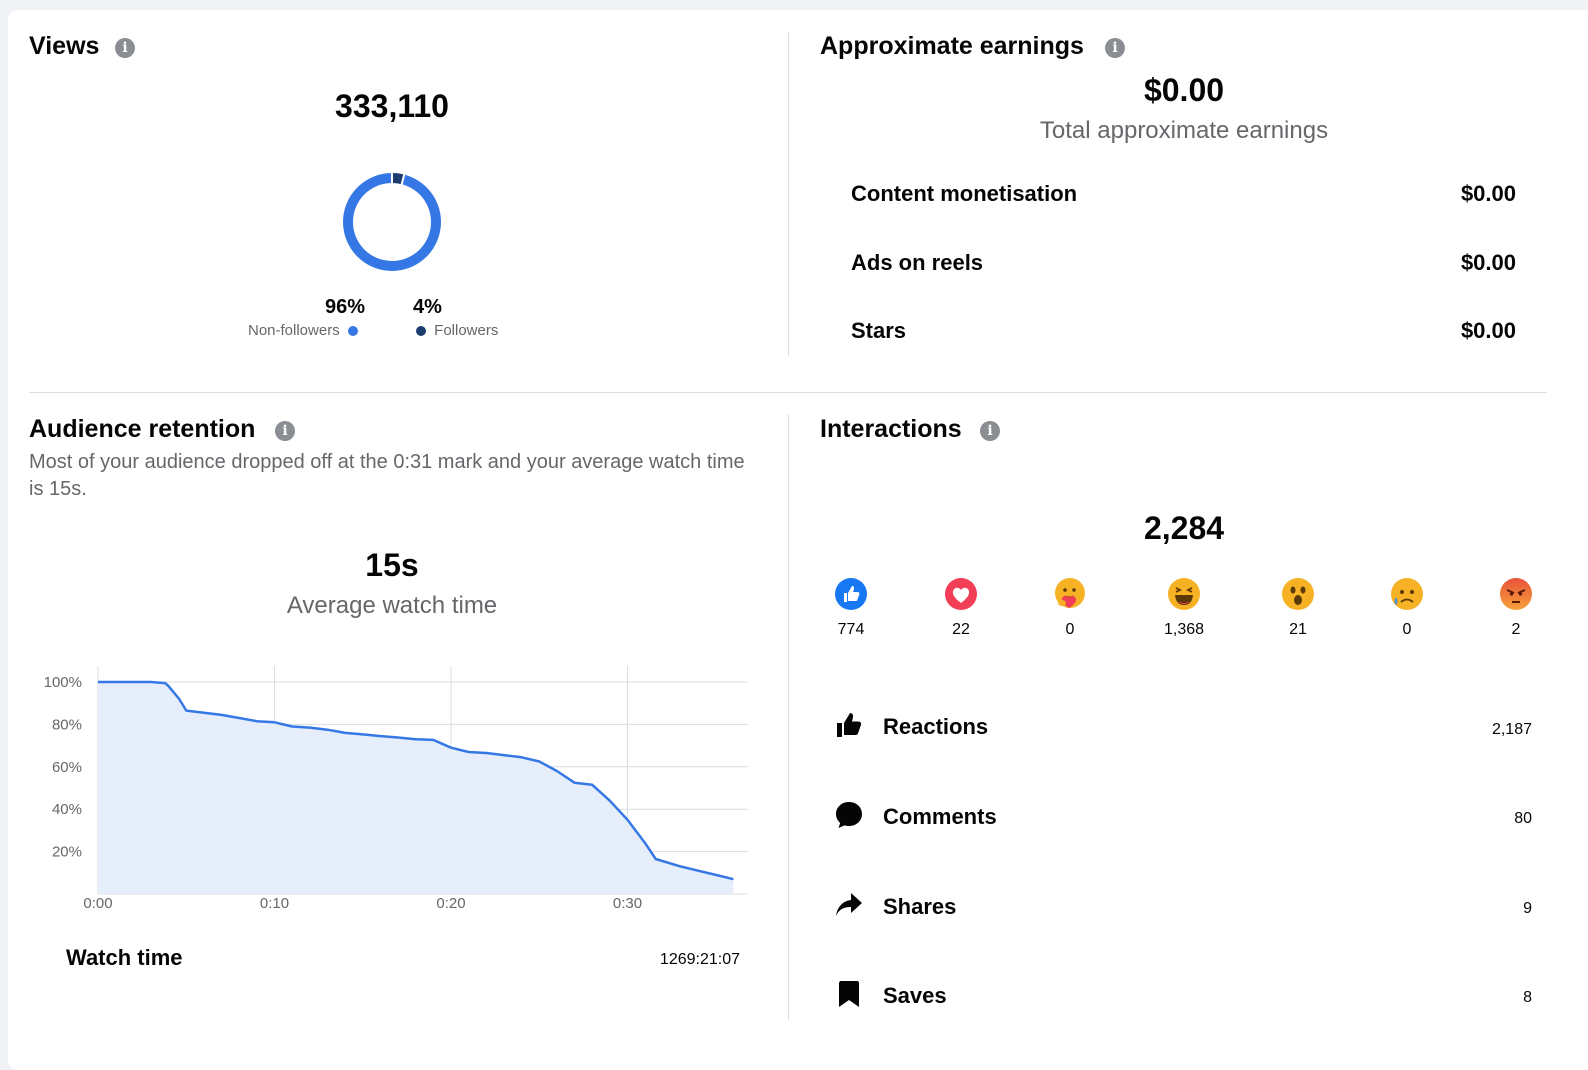  I want to click on metric-label: Shares, so click(920, 906).